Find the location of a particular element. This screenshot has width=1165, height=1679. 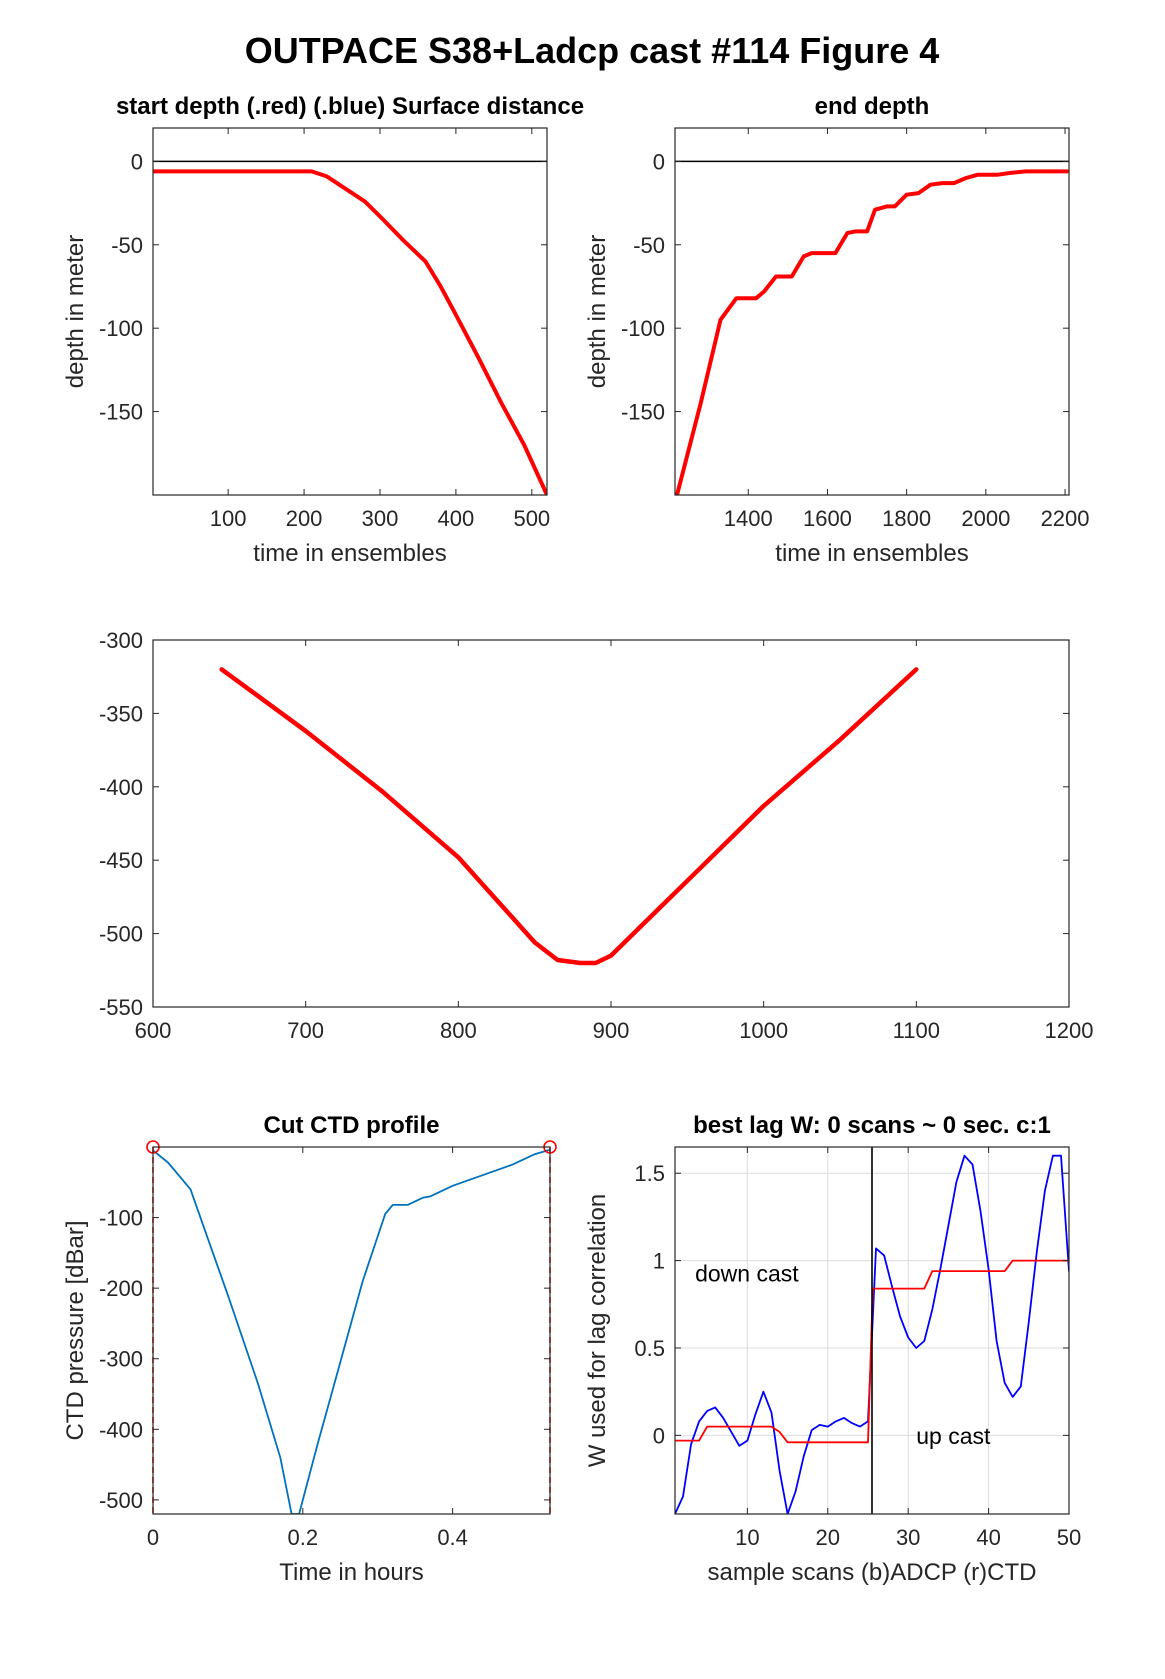

x-tick-label: 300 is located at coordinates (380, 518).